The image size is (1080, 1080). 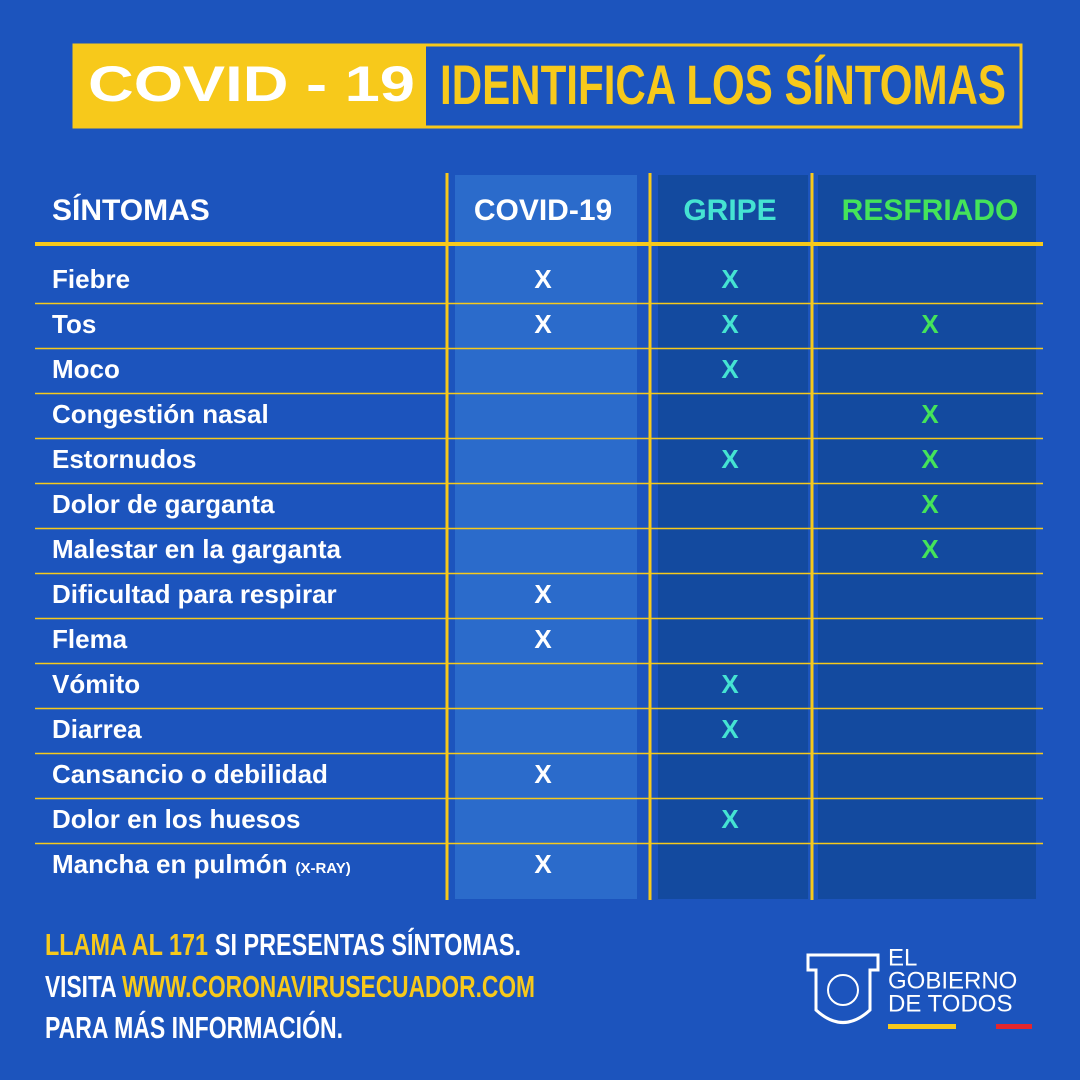 I want to click on logo-text: DE TODOS, so click(x=950, y=1003).